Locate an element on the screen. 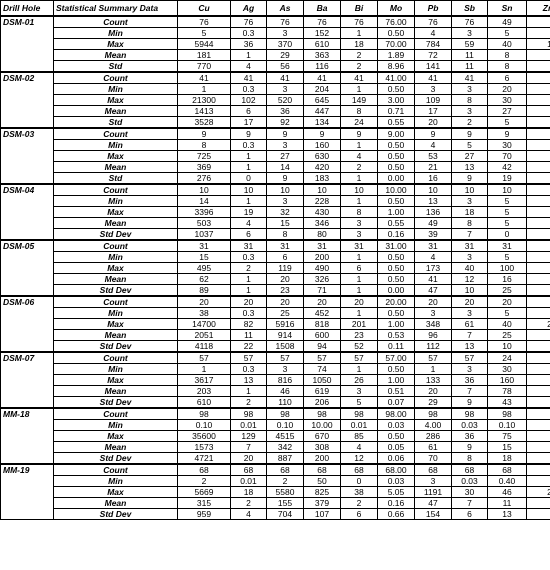 The height and width of the screenshot is (570, 550). value-cell-pb: 39 is located at coordinates (433, 234).